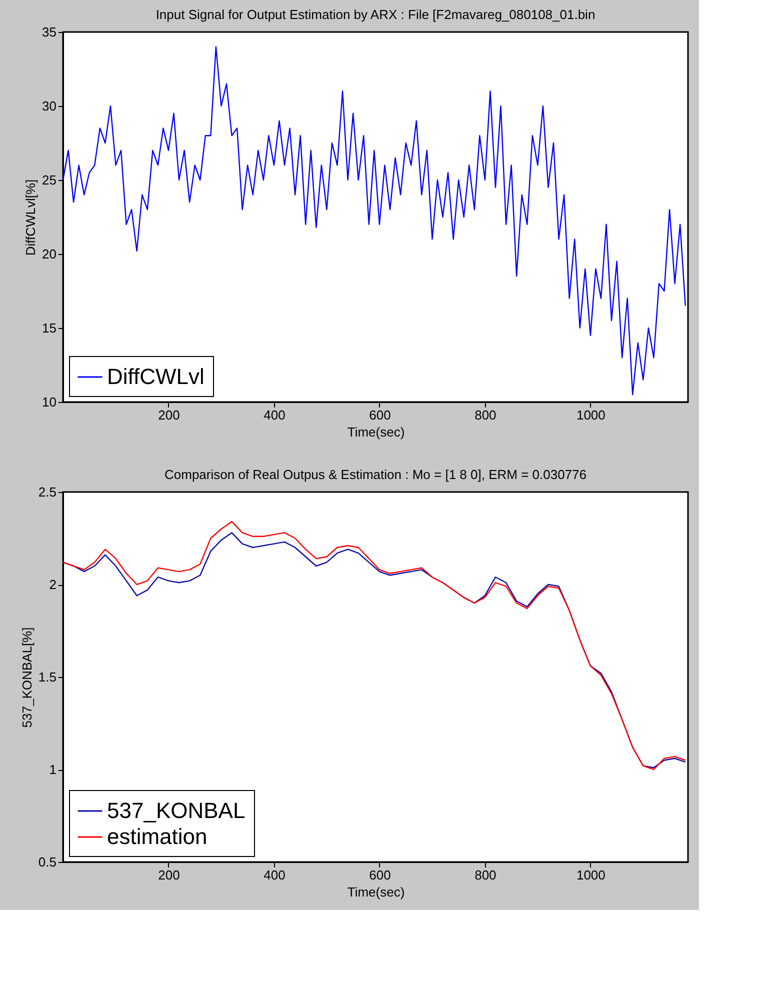  I want to click on y-tick-label: 2, so click(52, 584).